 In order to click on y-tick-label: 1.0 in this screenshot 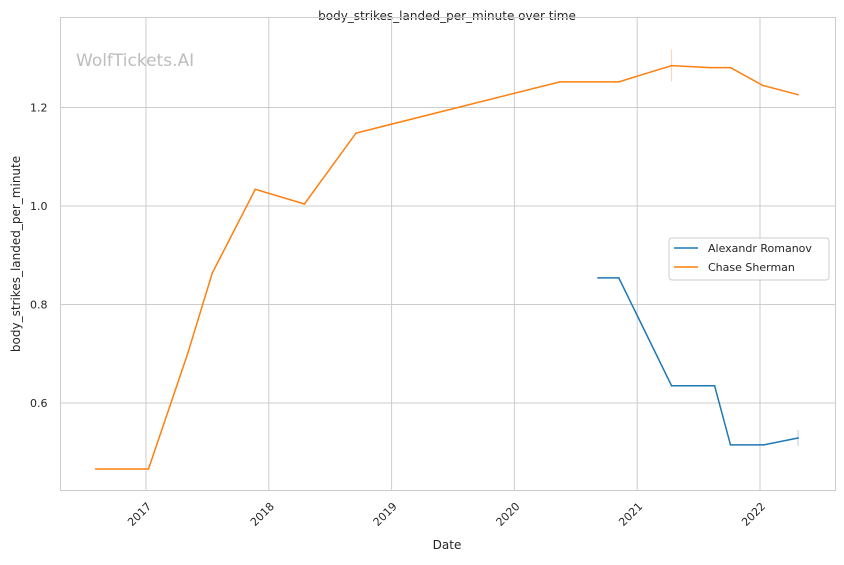, I will do `click(39, 206)`.